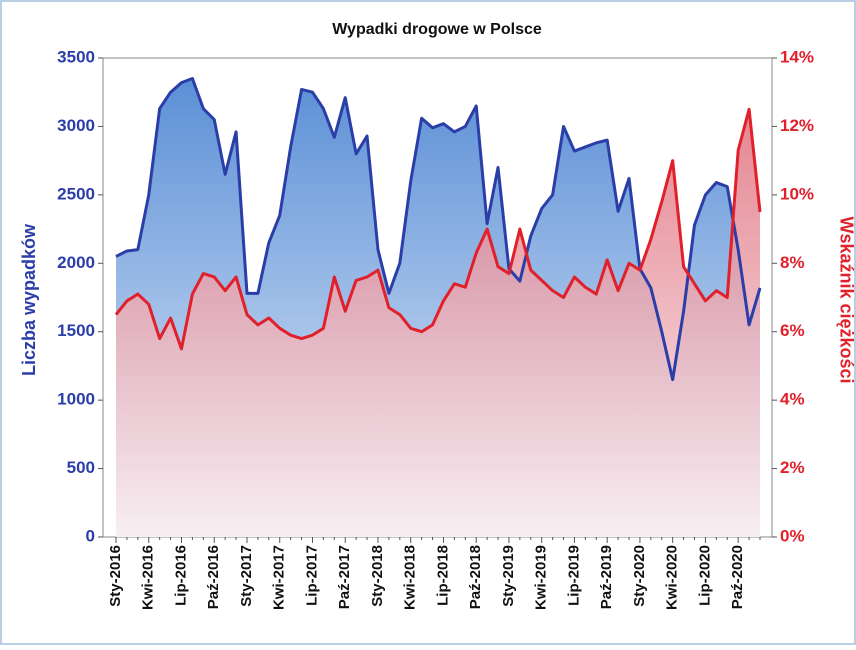 This screenshot has width=856, height=650. I want to click on x-tick-label: Lip-2016, so click(180, 575).